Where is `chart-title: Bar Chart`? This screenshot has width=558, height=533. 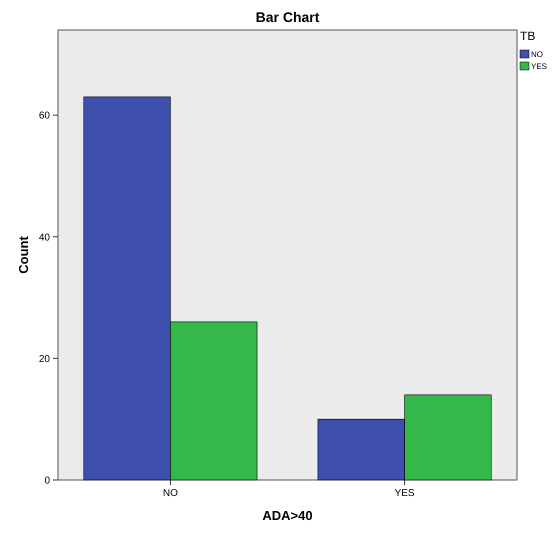
chart-title: Bar Chart is located at coordinates (288, 17).